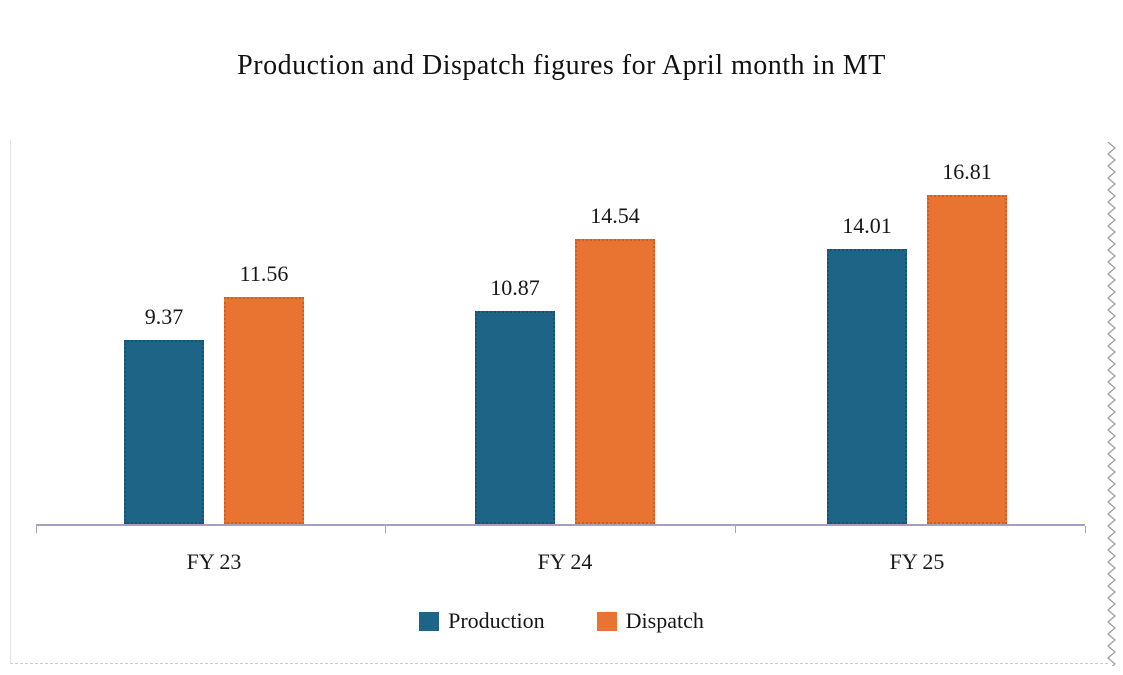  I want to click on value-label-production-fy-24: 10.87, so click(515, 287).